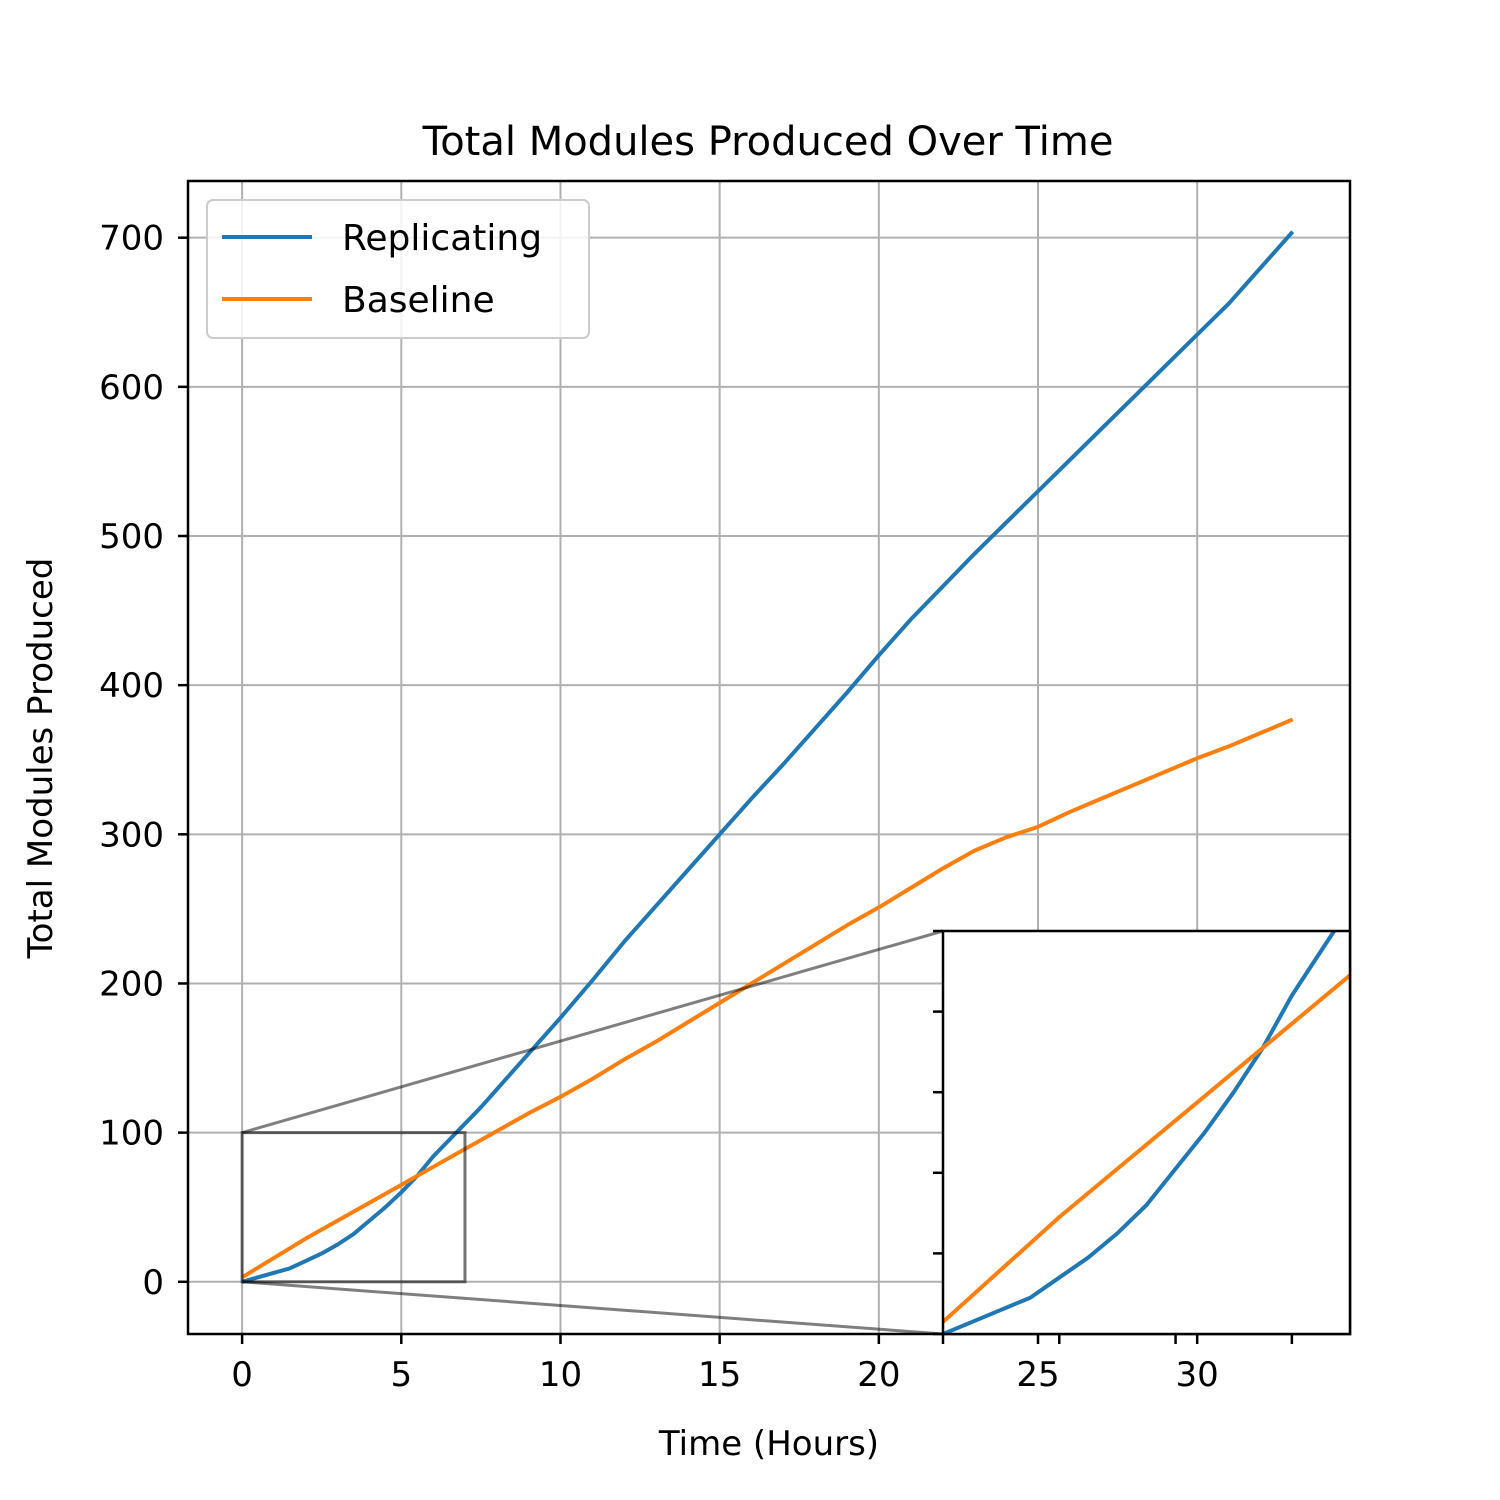 The width and height of the screenshot is (1500, 1500). I want to click on x-tick-label: 10, so click(560, 1375).